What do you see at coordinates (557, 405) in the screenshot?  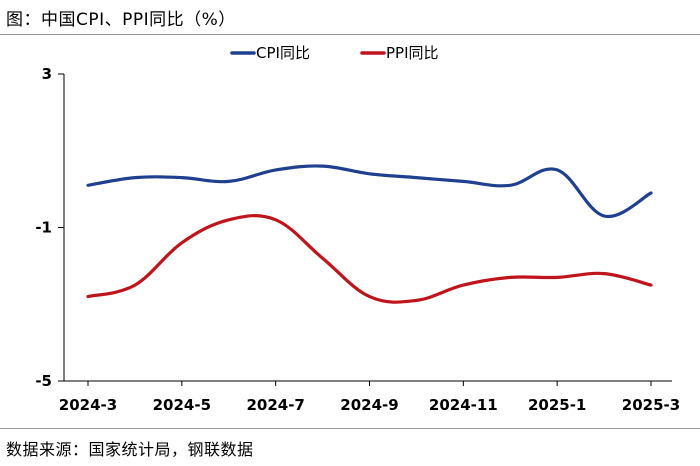 I see `x-tick-label: 2025-1` at bounding box center [557, 405].